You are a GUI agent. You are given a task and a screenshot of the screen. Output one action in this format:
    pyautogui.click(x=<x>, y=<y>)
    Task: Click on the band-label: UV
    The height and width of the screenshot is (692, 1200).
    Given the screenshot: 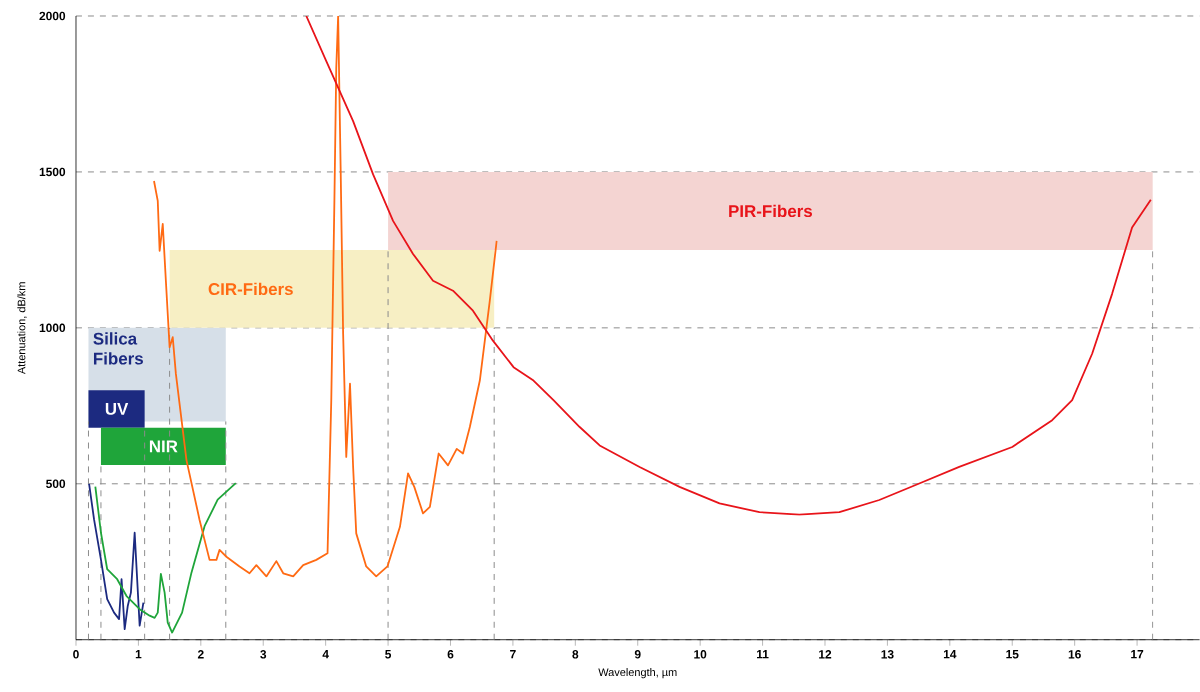 What is the action you would take?
    pyautogui.click(x=117, y=409)
    